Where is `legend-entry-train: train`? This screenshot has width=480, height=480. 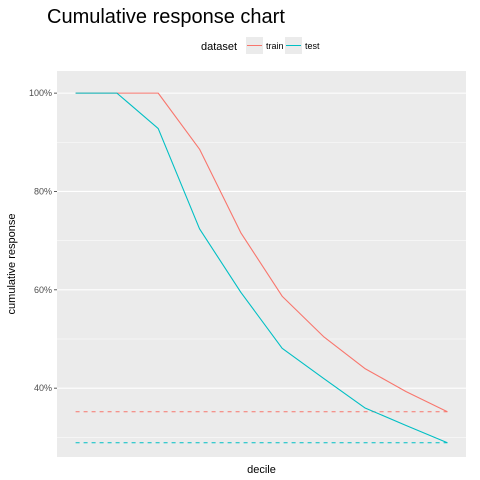 legend-entry-train: train is located at coordinates (265, 45).